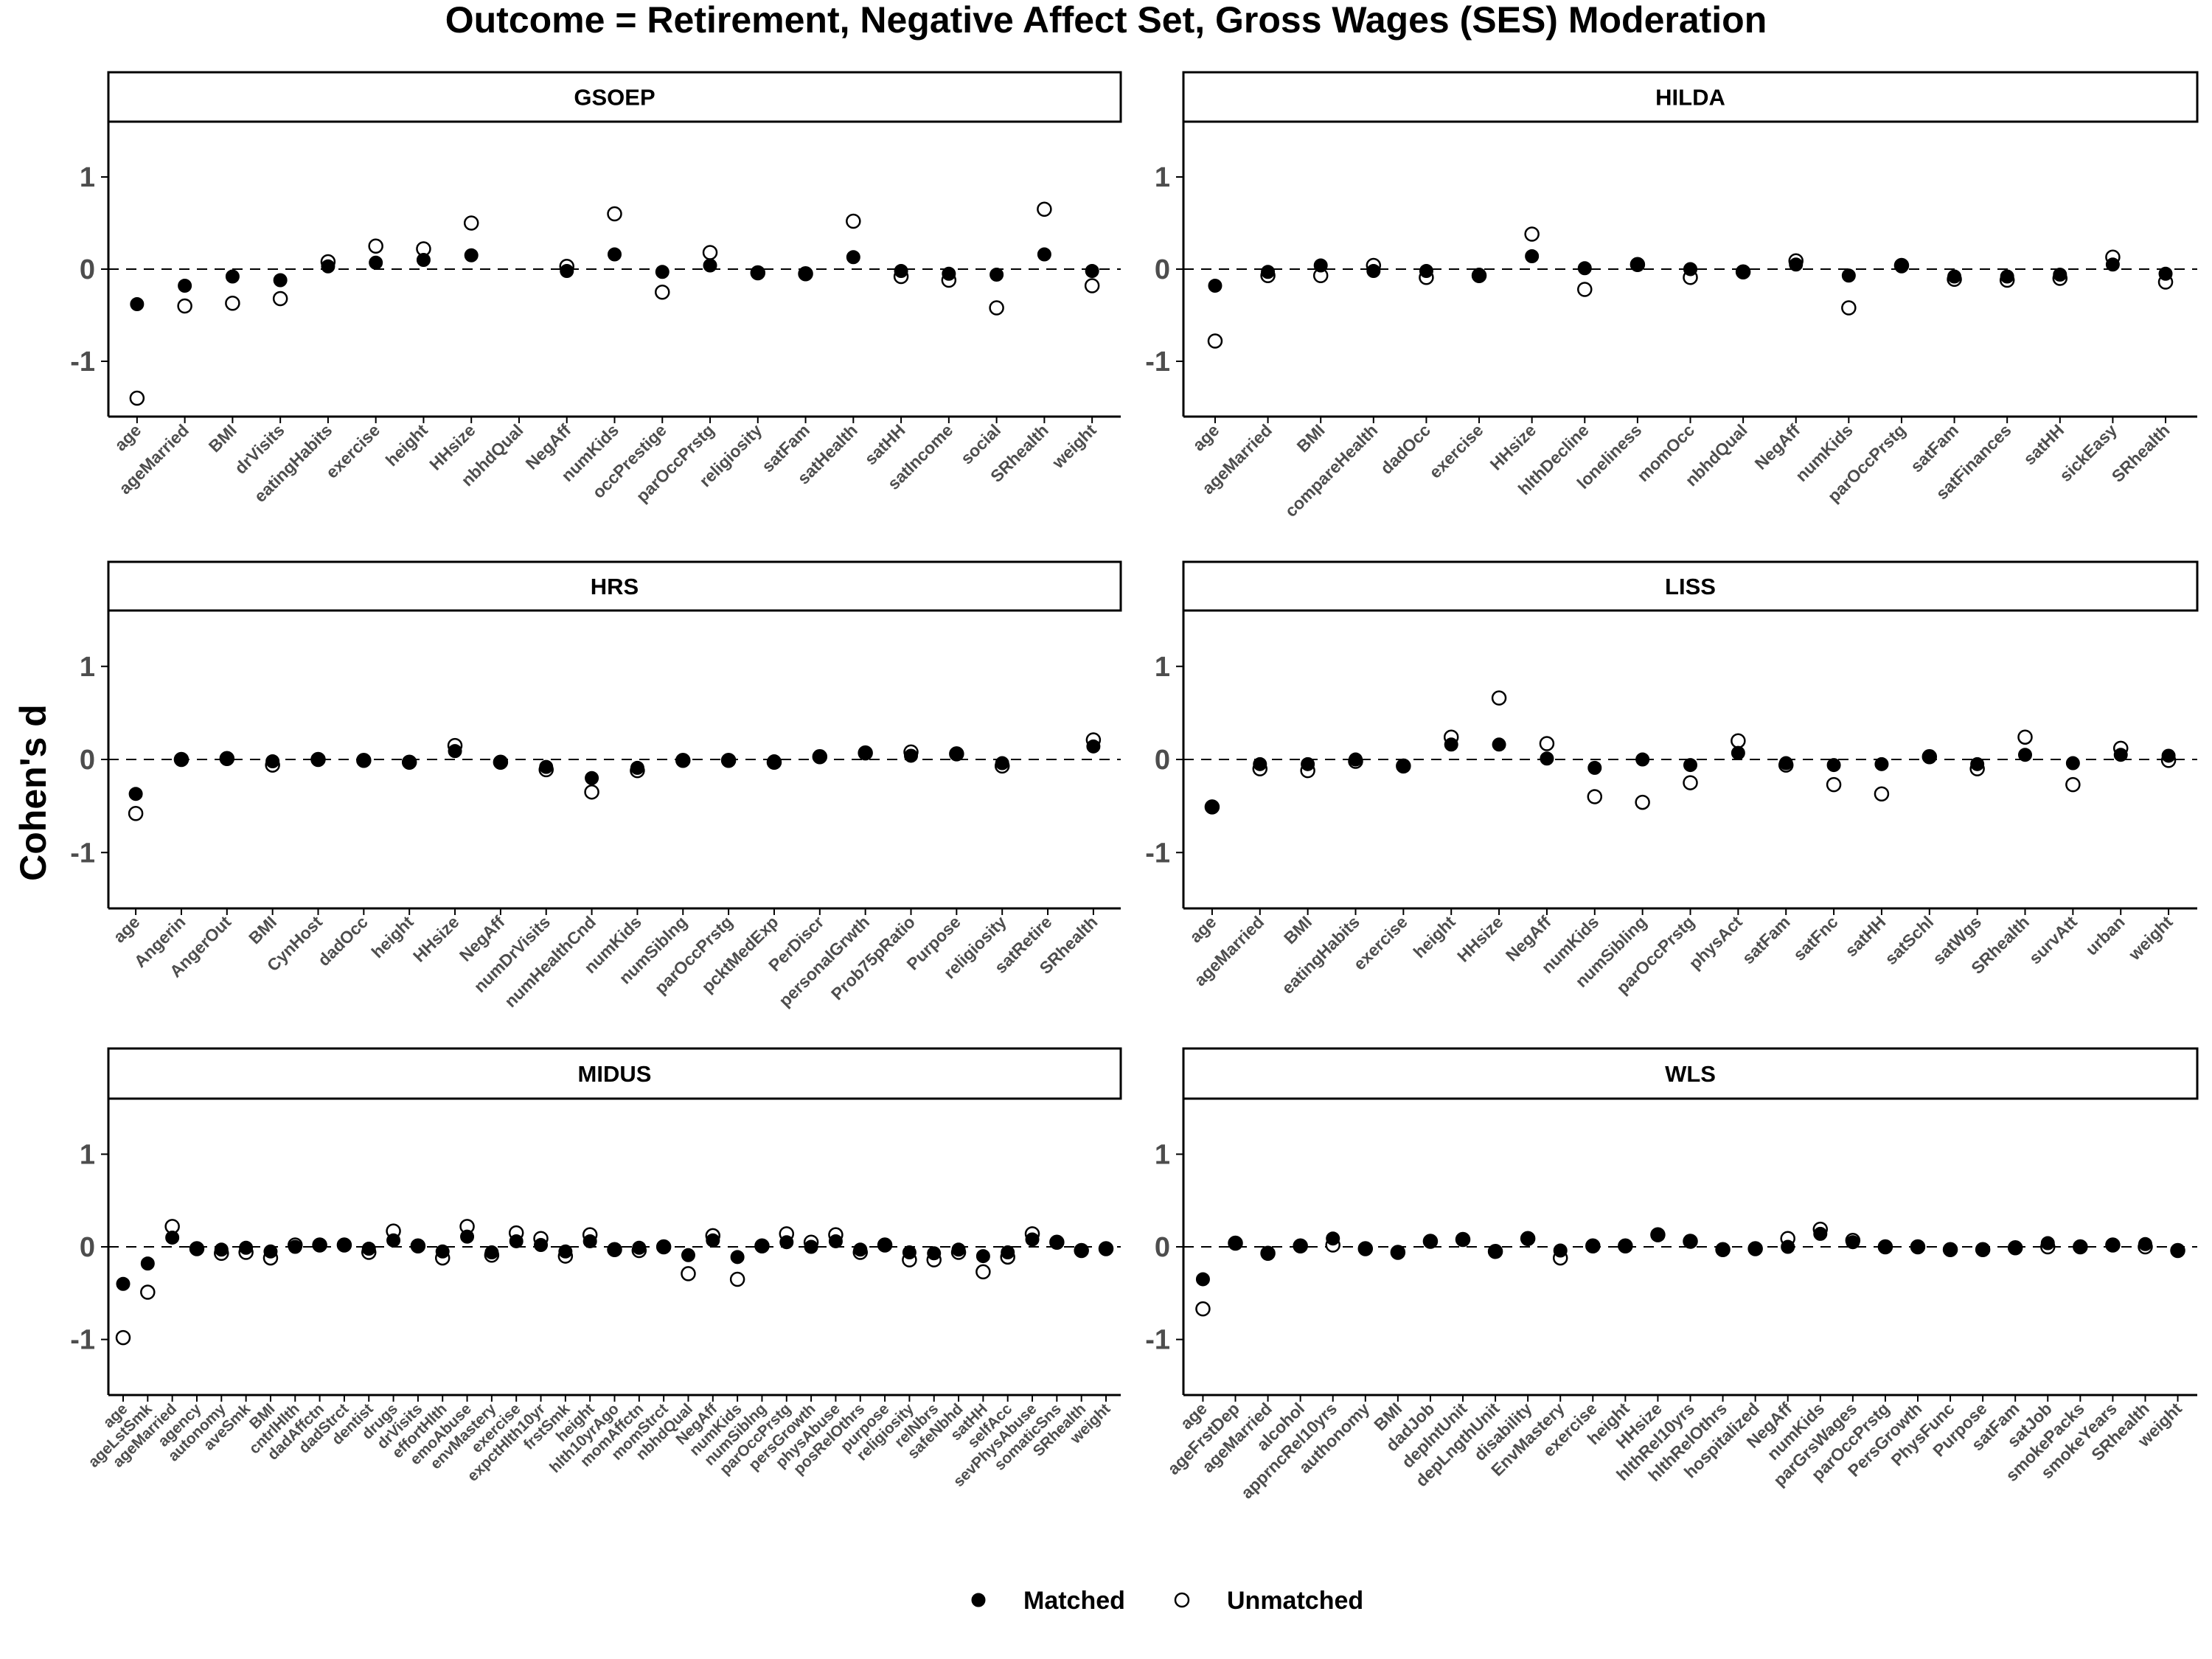  What do you see at coordinates (835, 1241) in the screenshot?
I see `matched-point-physAbuse` at bounding box center [835, 1241].